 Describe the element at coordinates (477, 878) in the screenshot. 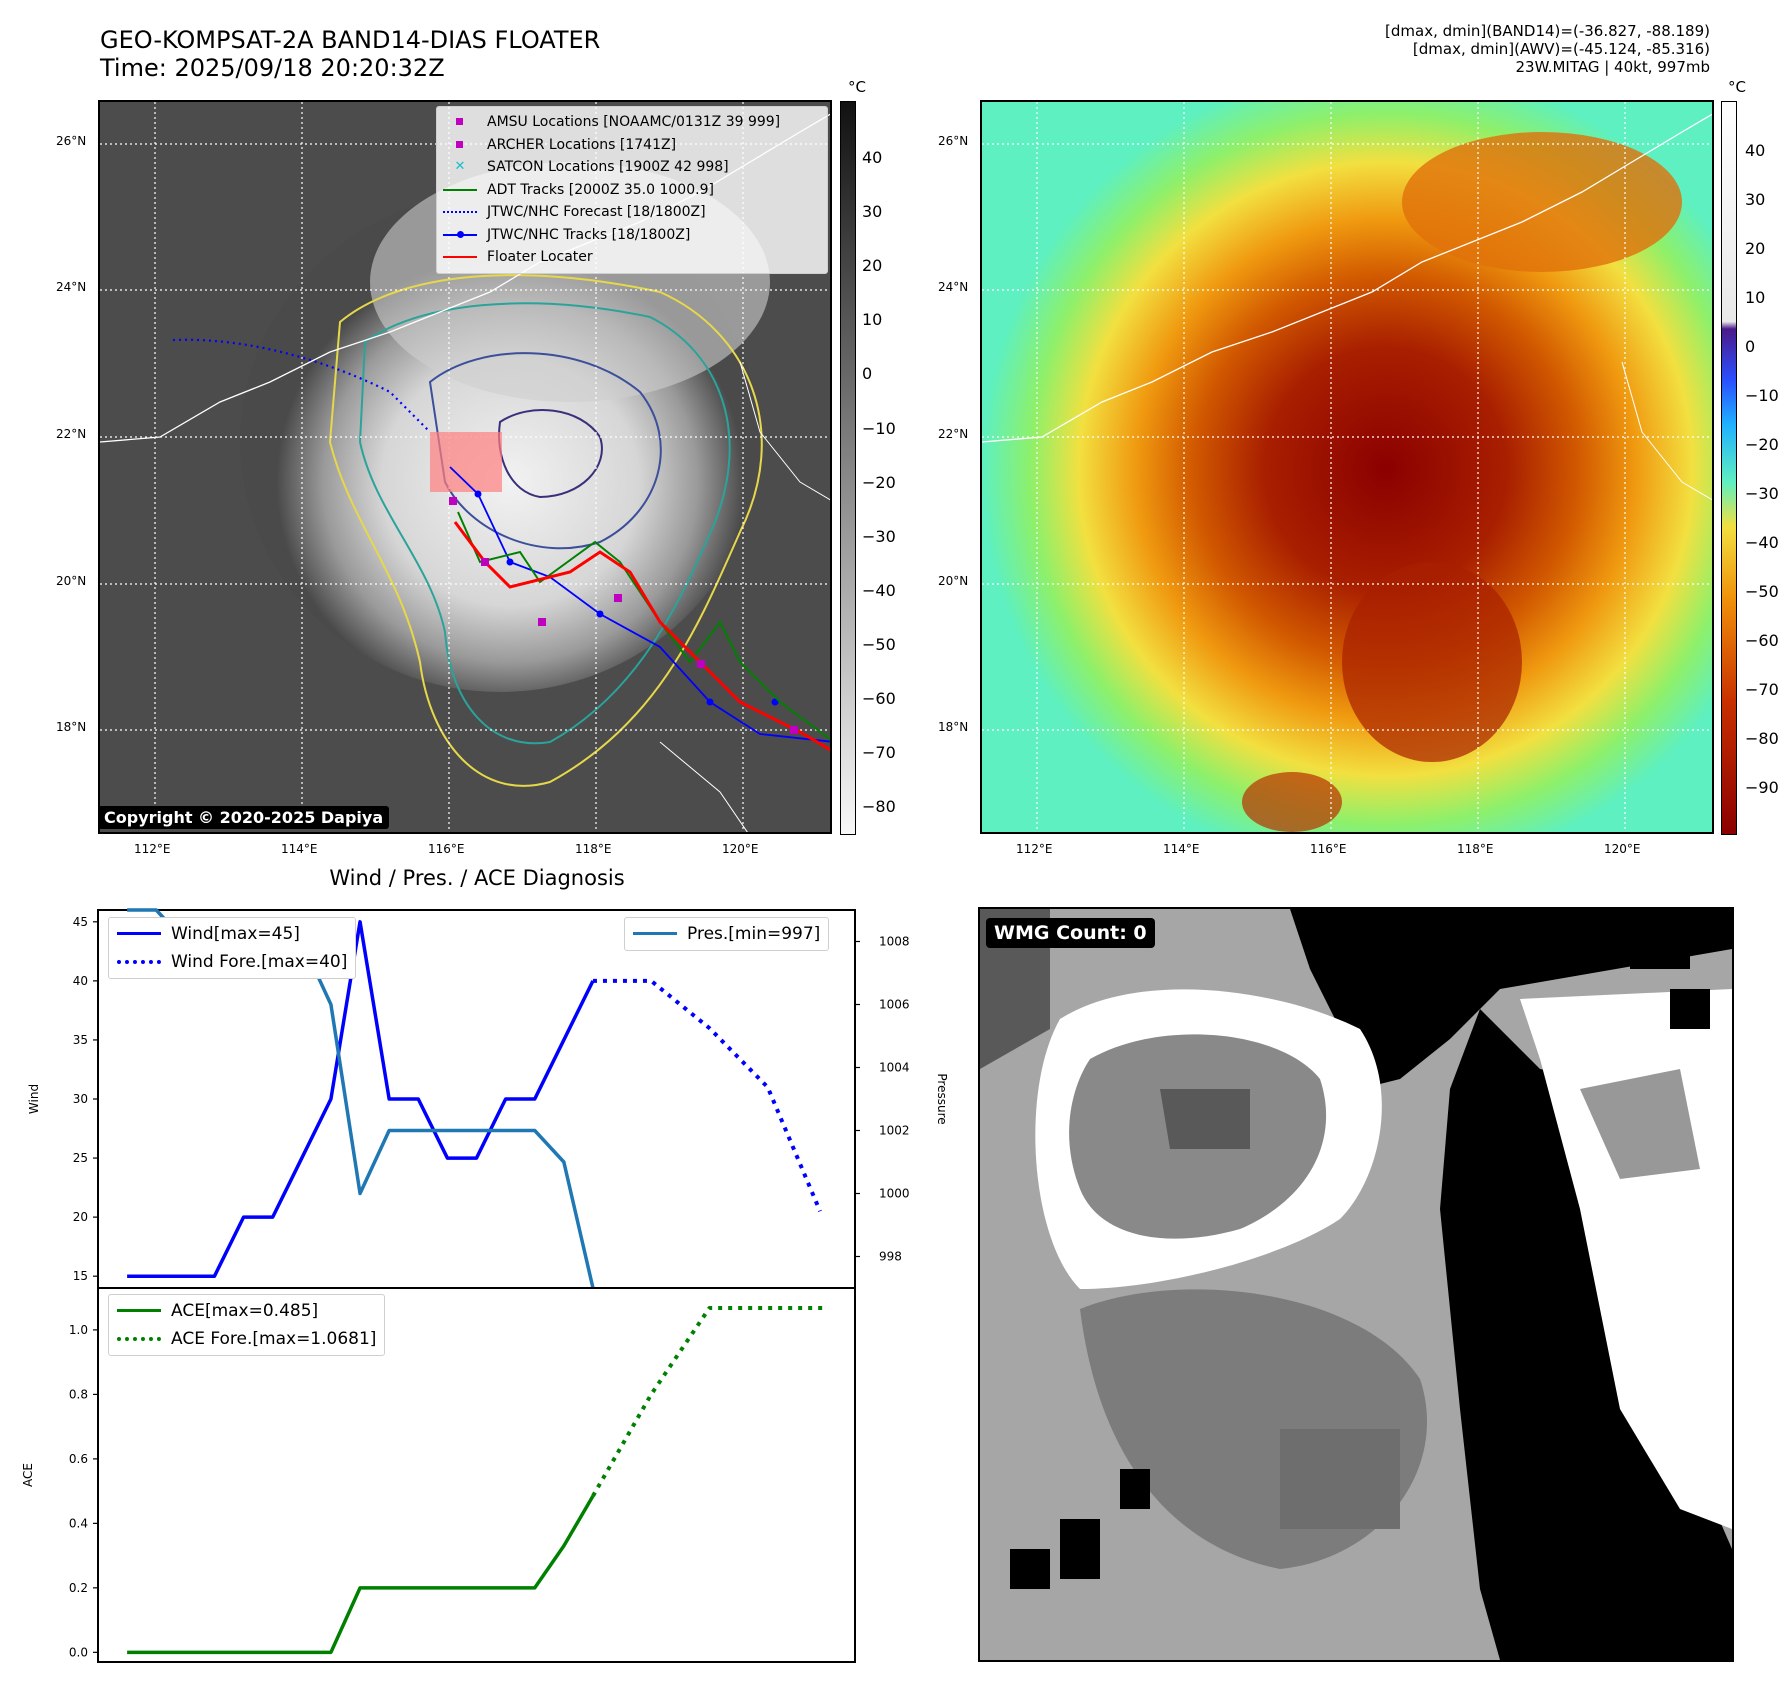

I see `diagnosis-title: Wind / Pres. / ACE Diagnosis` at that location.